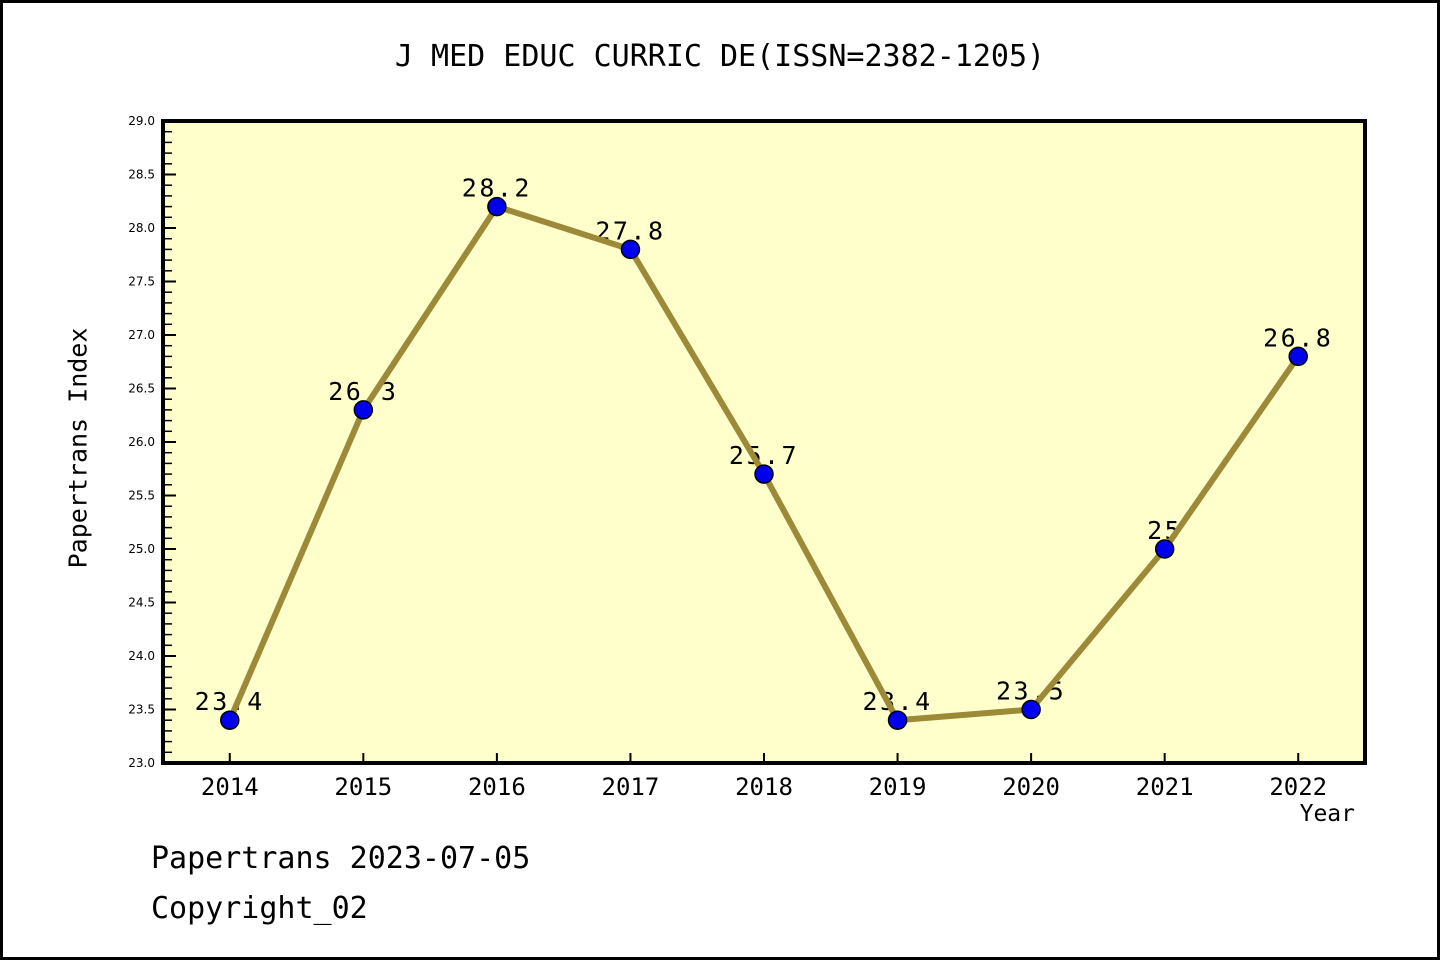 This screenshot has width=1440, height=960. Describe the element at coordinates (141, 442) in the screenshot. I see `y-tick-label: 26.0` at that location.